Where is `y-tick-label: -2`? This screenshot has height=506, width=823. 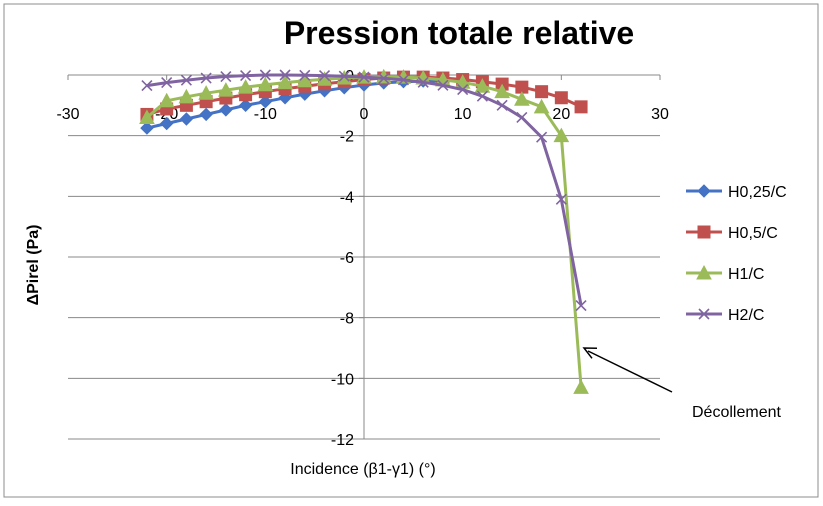
y-tick-label: -2 is located at coordinates (347, 137).